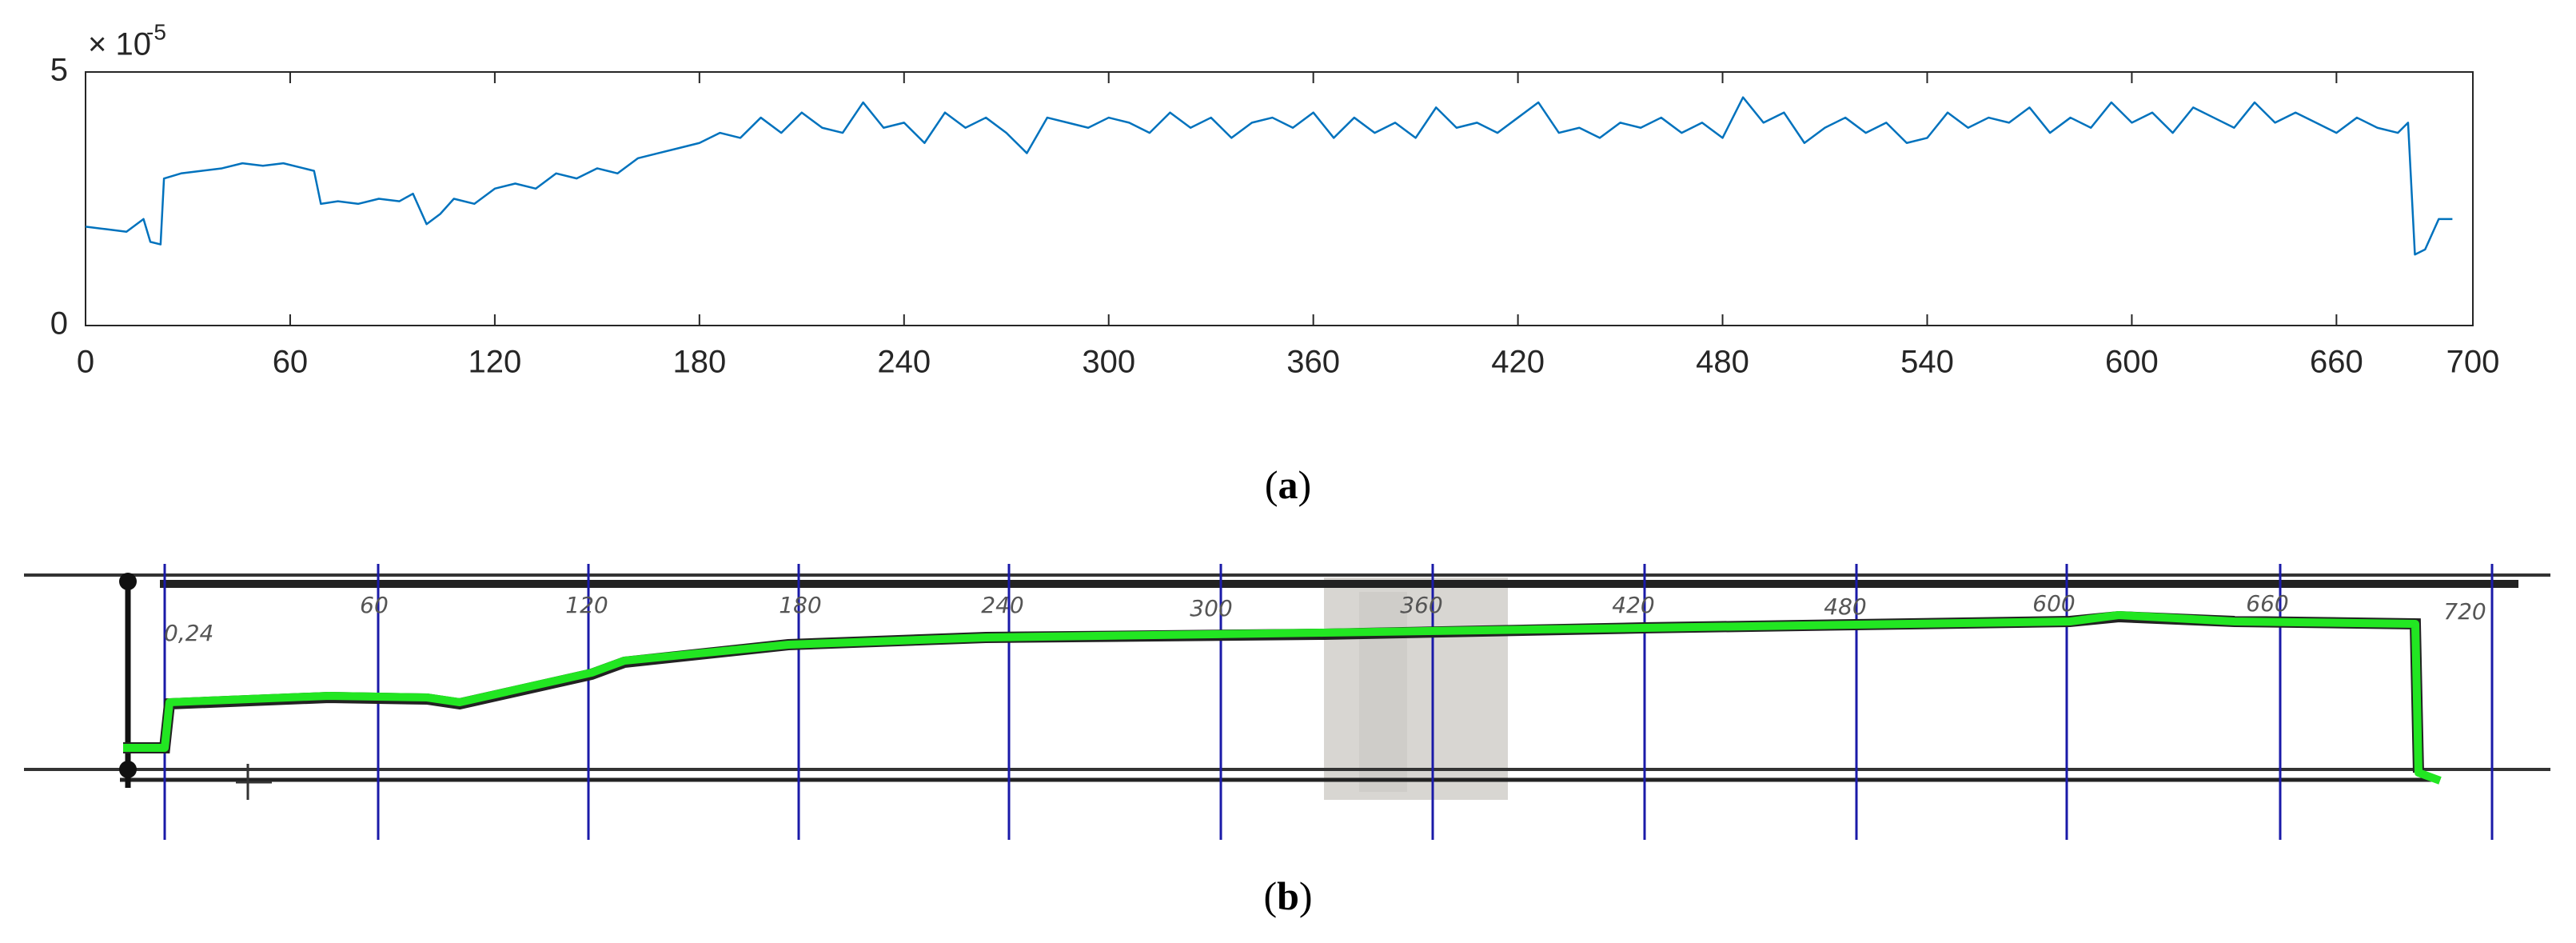 The image size is (2576, 943). Describe the element at coordinates (2267, 603) in the screenshot. I see `hand-label: 660` at that location.